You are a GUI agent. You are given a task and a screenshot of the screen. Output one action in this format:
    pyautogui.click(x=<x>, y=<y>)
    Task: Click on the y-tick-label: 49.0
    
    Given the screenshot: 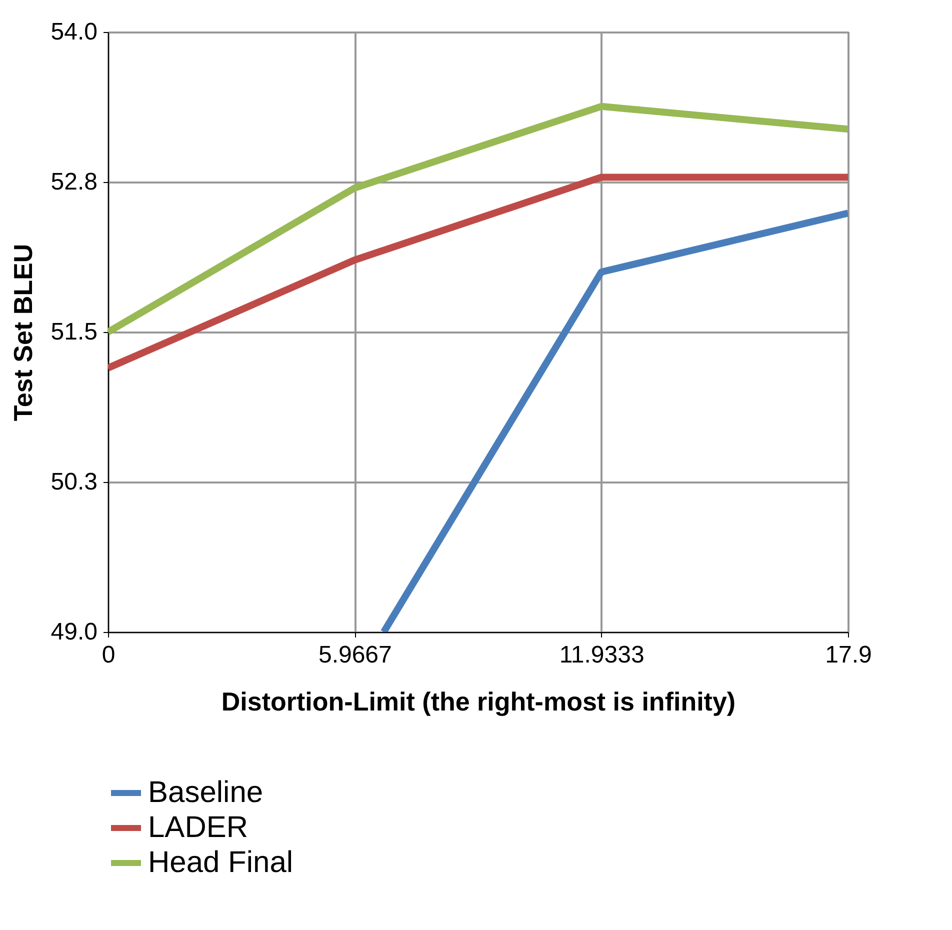 What is the action you would take?
    pyautogui.click(x=74, y=632)
    